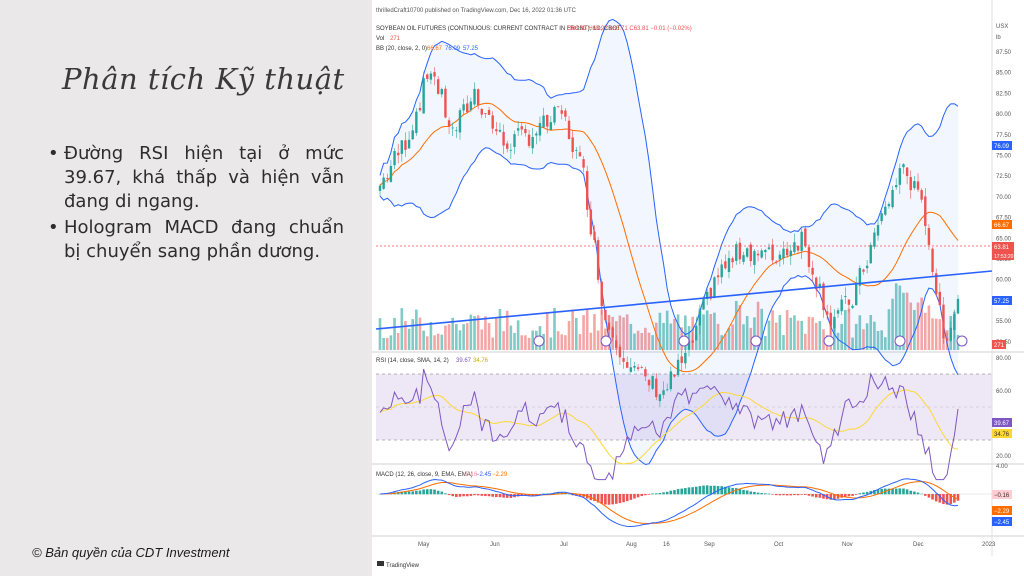 This screenshot has width=1024, height=576. I want to click on badge-vol, so click(999, 344).